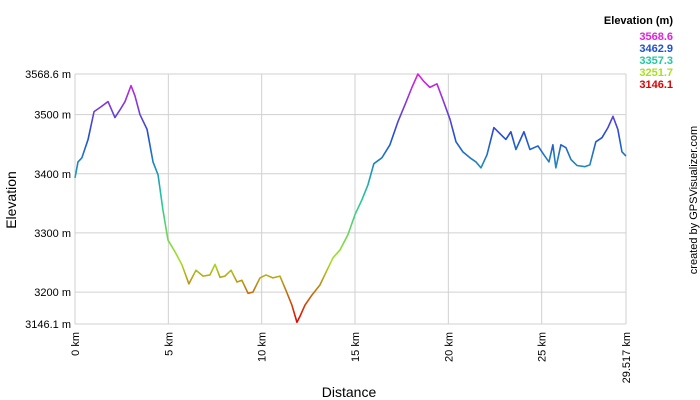 This screenshot has width=700, height=400. Describe the element at coordinates (52, 175) in the screenshot. I see `y-tick-label: 3400 m` at that location.